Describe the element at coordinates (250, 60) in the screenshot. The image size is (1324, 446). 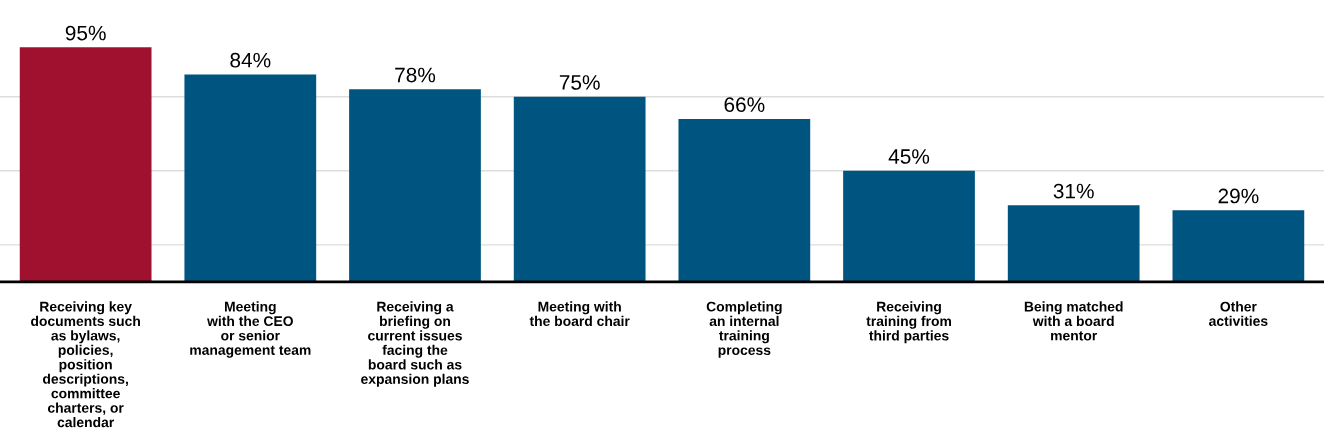
I see `data-label: 84%` at that location.